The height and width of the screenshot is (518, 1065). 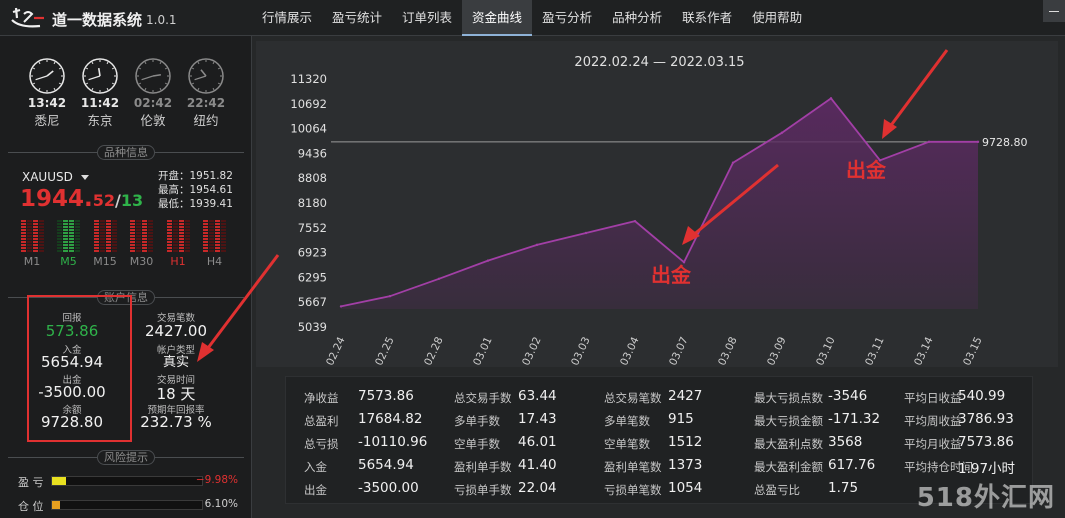 I want to click on trades-value: 2427.00, so click(x=176, y=331).